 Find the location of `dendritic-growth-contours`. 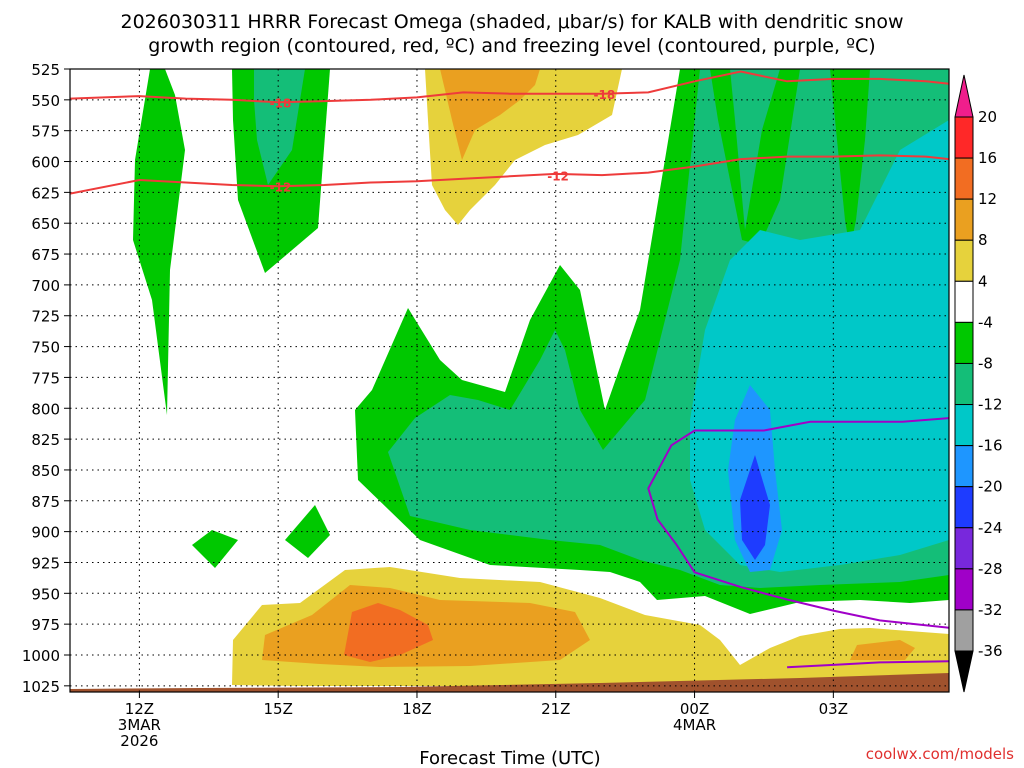

dendritic-growth-contours is located at coordinates (509, 132).